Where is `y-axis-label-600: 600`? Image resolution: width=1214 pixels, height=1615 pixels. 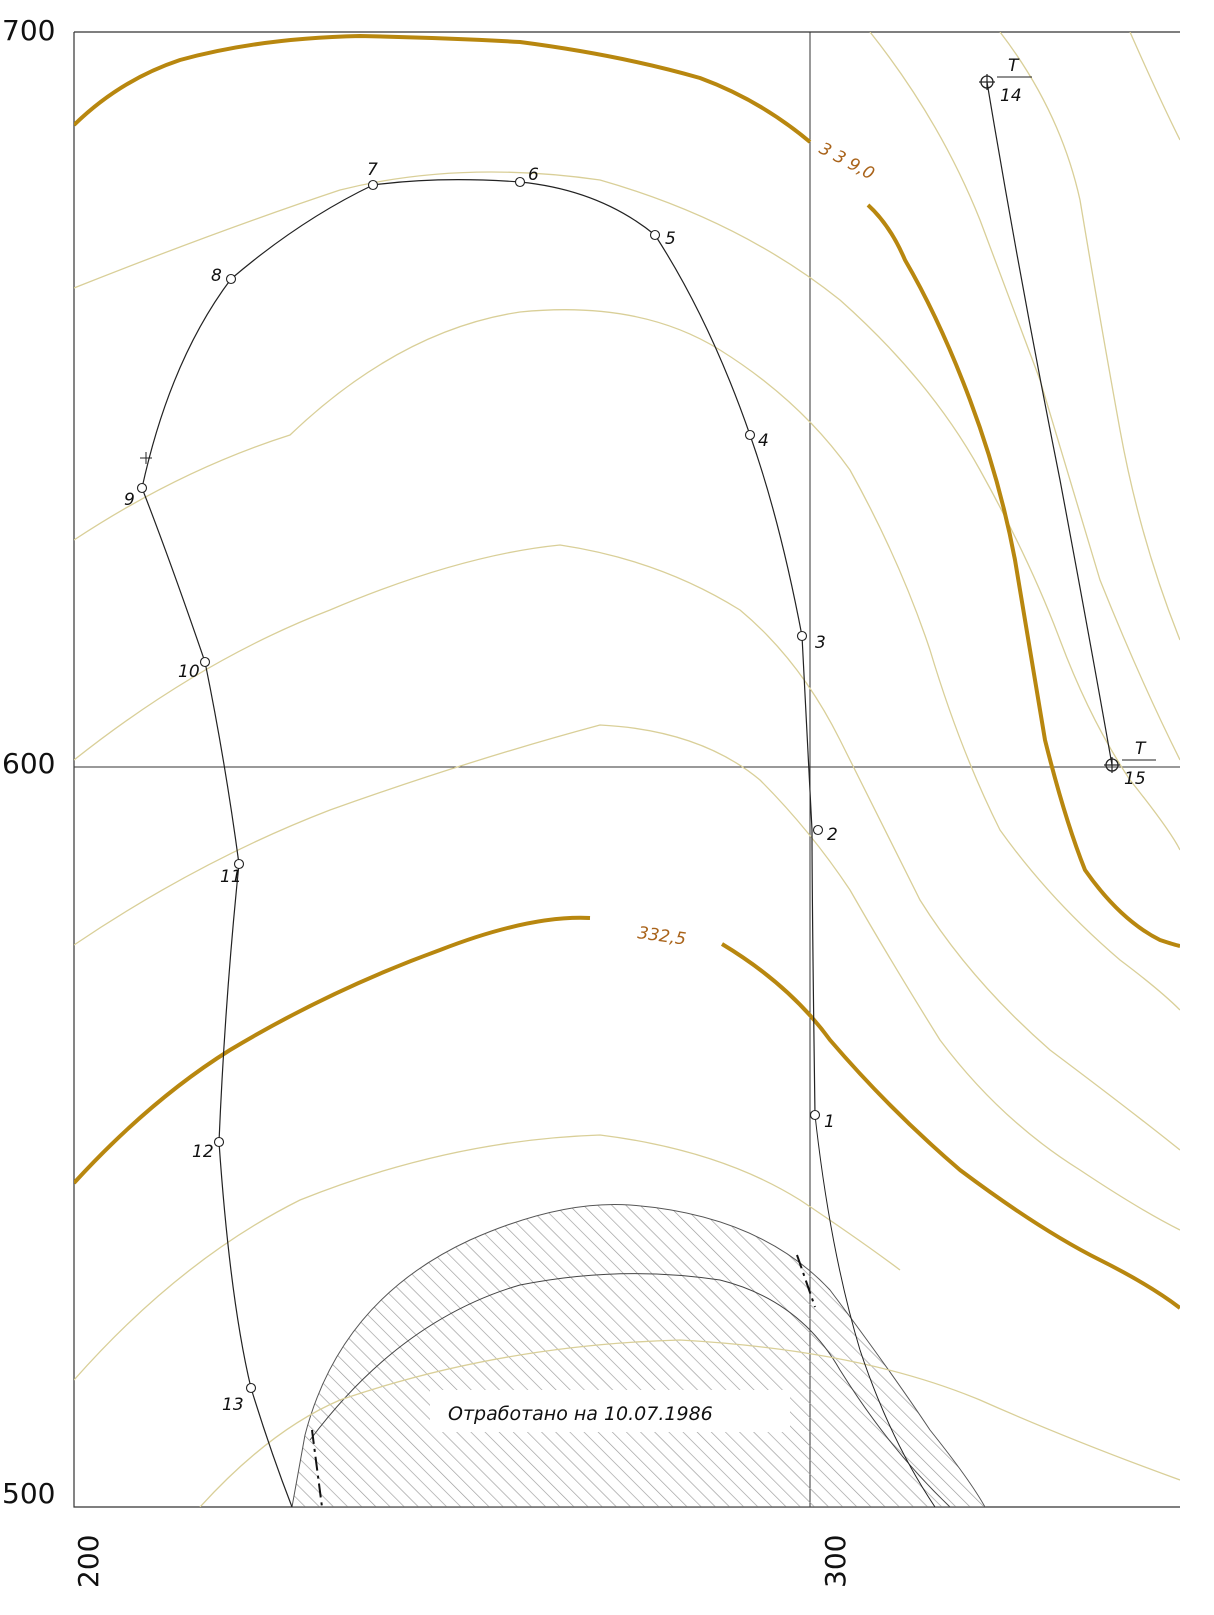 y-axis-label-600: 600 is located at coordinates (28, 763).